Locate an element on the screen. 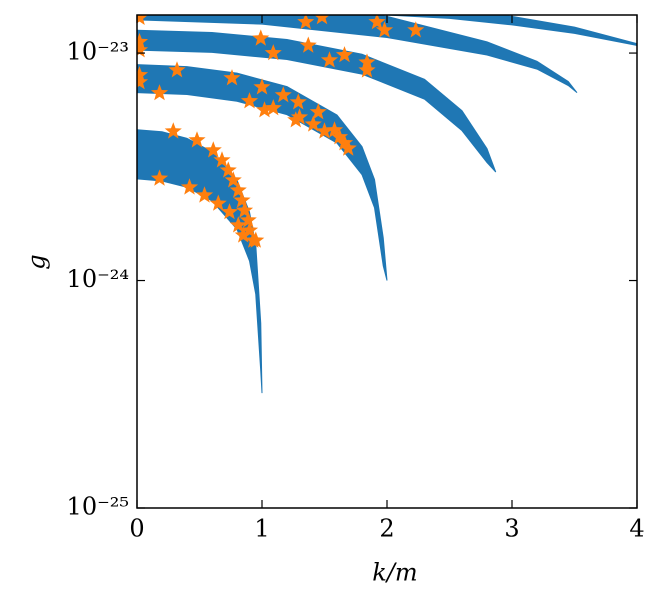  y-axis-label: g is located at coordinates (37, 261).